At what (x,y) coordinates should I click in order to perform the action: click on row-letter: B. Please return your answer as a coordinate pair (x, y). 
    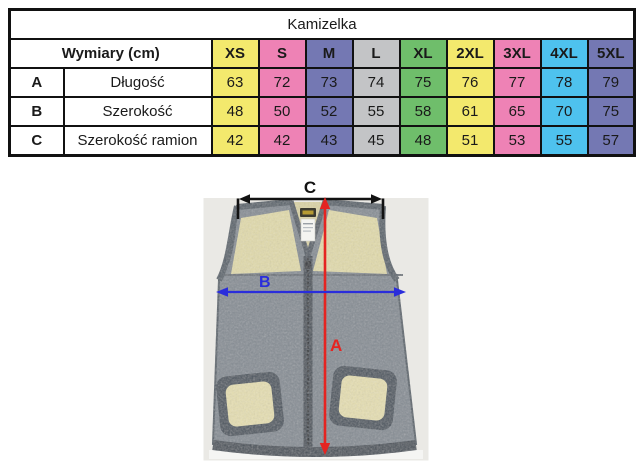
    Looking at the image, I should click on (36, 111).